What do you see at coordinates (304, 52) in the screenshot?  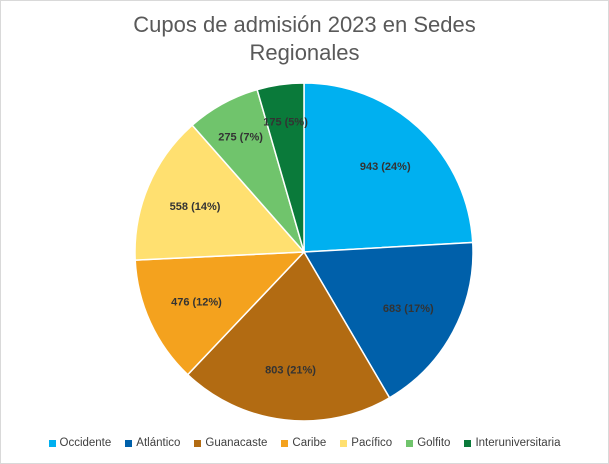 I see `chart-title-line-2: Regionales` at bounding box center [304, 52].